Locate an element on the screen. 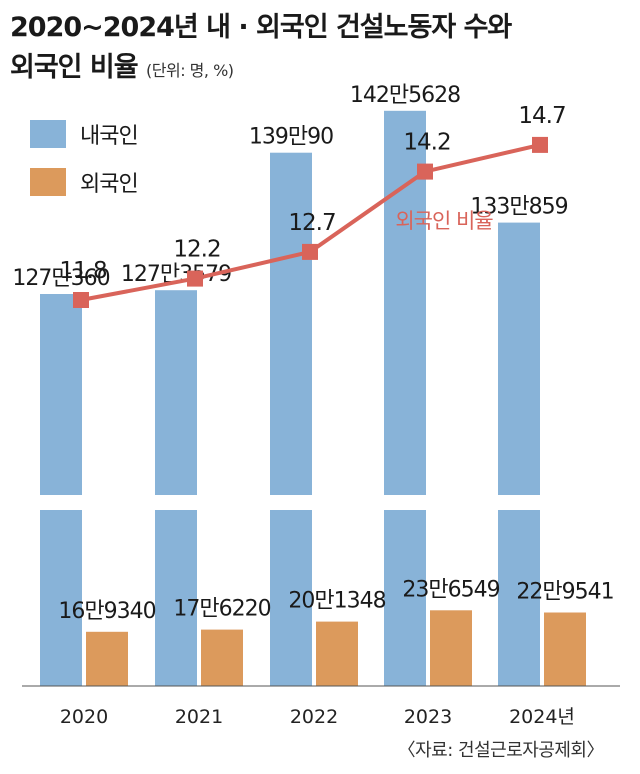 The image size is (640, 774). foreign-value-label: 23만6549 is located at coordinates (450, 589).